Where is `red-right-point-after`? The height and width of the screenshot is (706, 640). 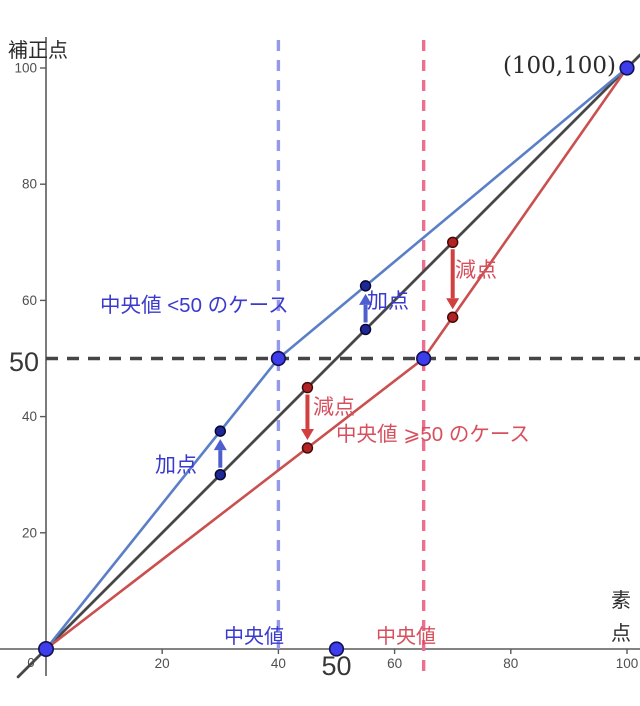 red-right-point-after is located at coordinates (453, 317).